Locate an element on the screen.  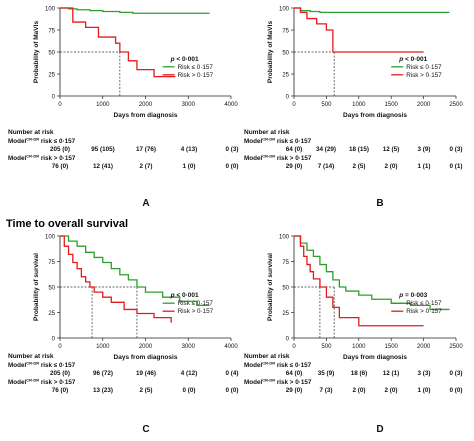
p-value-label: p = 0·003 is located at coordinates (412, 295).